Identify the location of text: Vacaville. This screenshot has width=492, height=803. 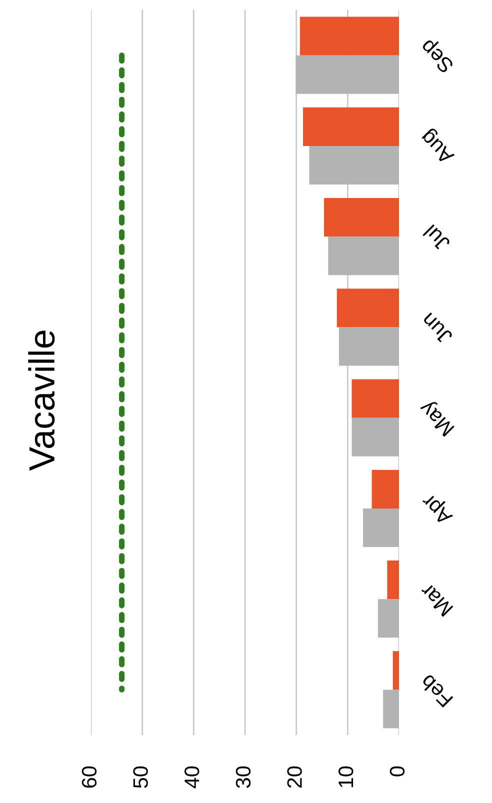
(41, 400).